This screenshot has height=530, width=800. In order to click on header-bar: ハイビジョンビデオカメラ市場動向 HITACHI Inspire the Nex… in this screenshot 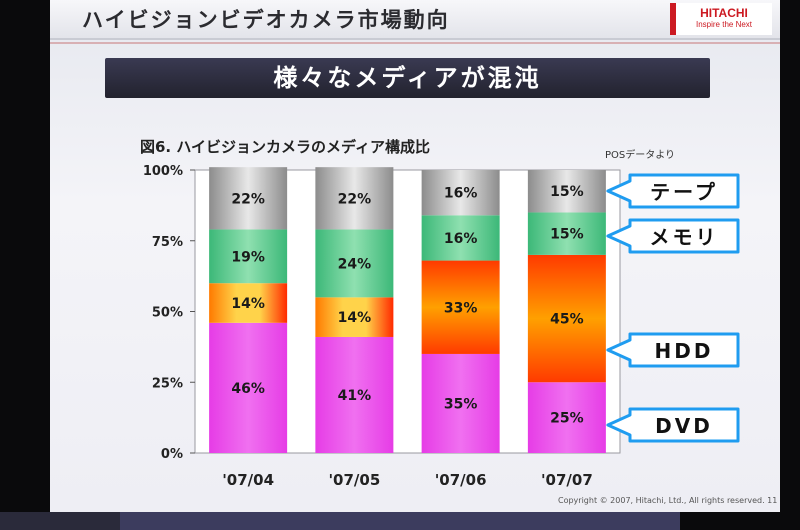, I will do `click(415, 20)`.